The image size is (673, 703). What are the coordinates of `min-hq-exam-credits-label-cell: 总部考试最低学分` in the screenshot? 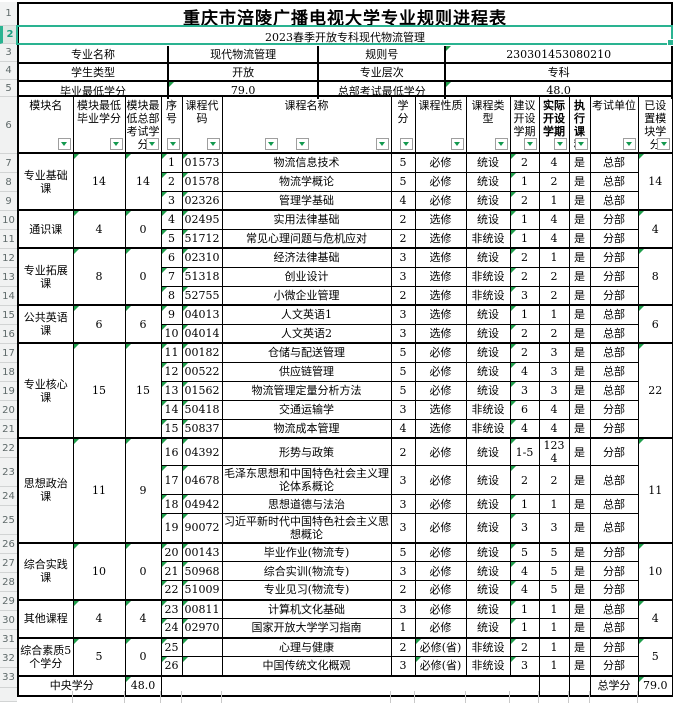 It's located at (380, 90).